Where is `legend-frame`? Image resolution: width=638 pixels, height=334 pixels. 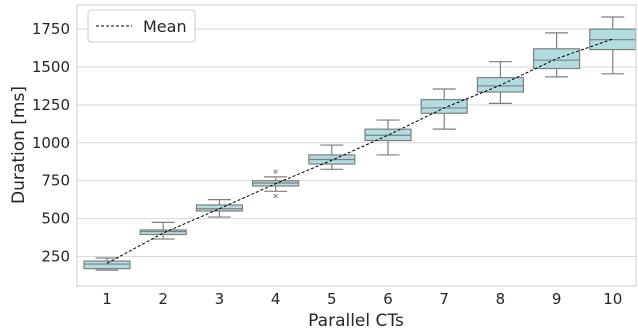 legend-frame is located at coordinates (141, 26).